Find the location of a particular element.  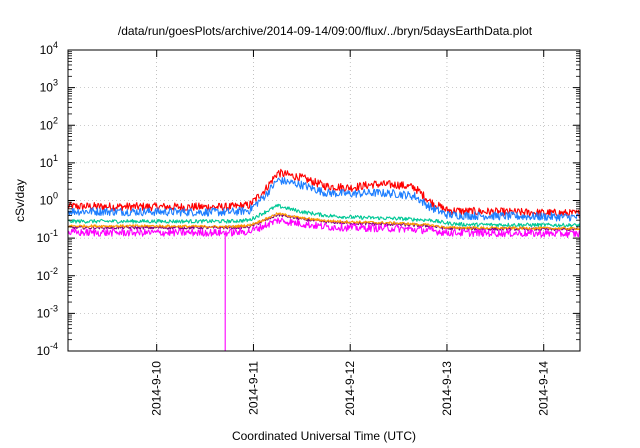

y-tick-label: 10⁻⁴ is located at coordinates (47, 349).